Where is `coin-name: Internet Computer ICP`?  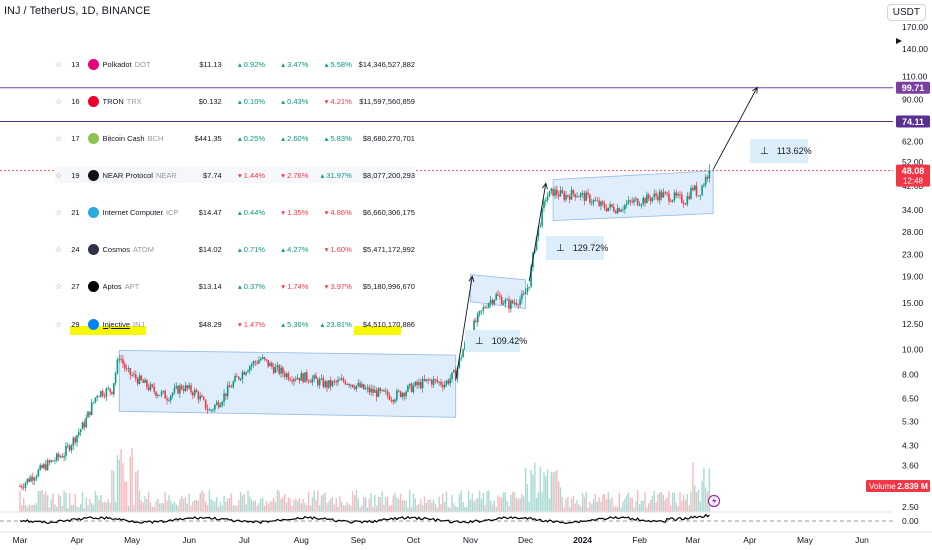
coin-name: Internet Computer ICP is located at coordinates (143, 212).